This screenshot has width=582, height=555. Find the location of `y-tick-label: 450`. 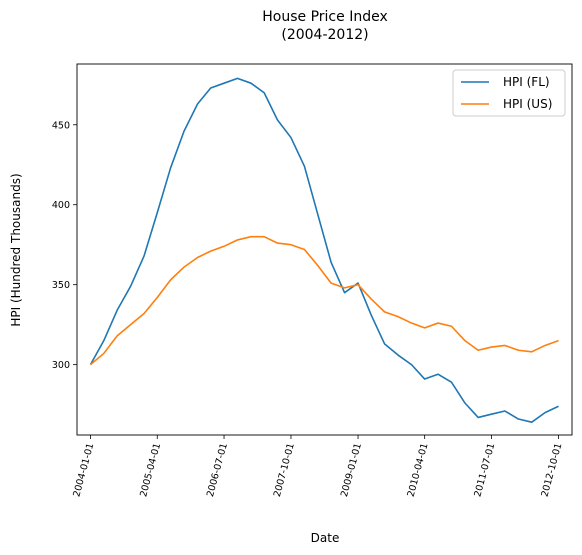

y-tick-label: 450 is located at coordinates (61, 125).